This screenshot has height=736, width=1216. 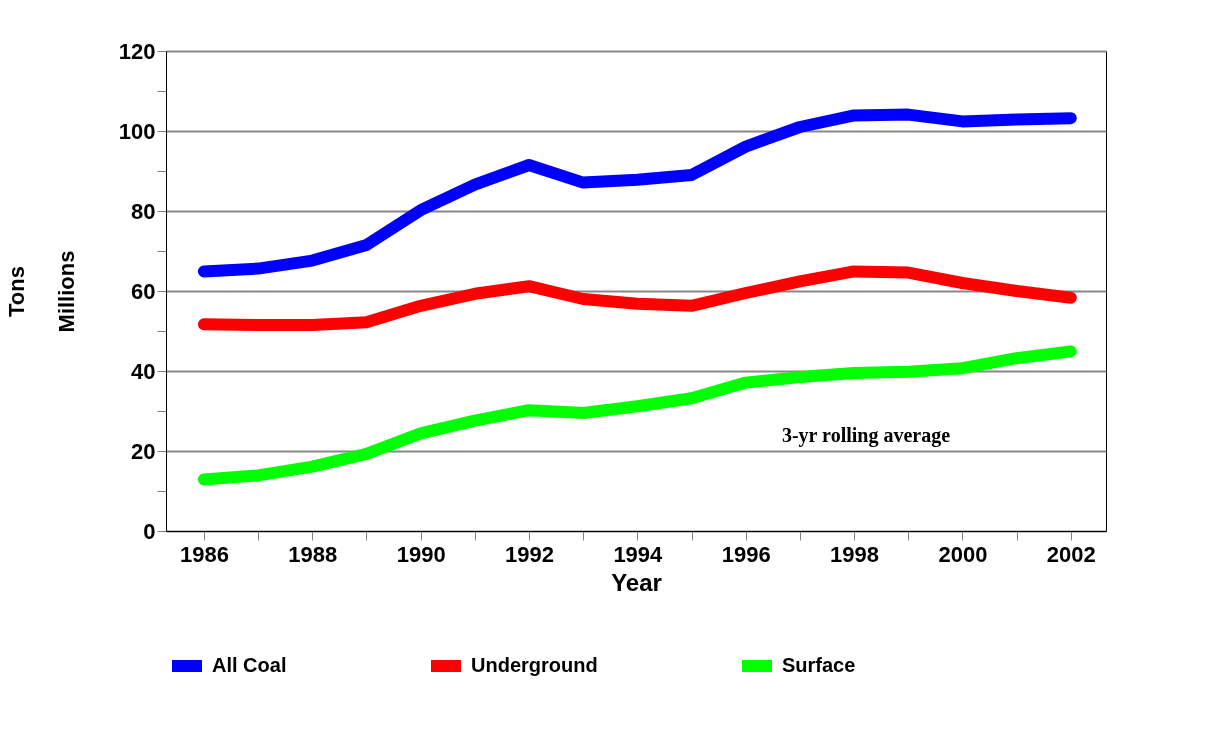 I want to click on legend-label: All Coal, so click(x=249, y=665).